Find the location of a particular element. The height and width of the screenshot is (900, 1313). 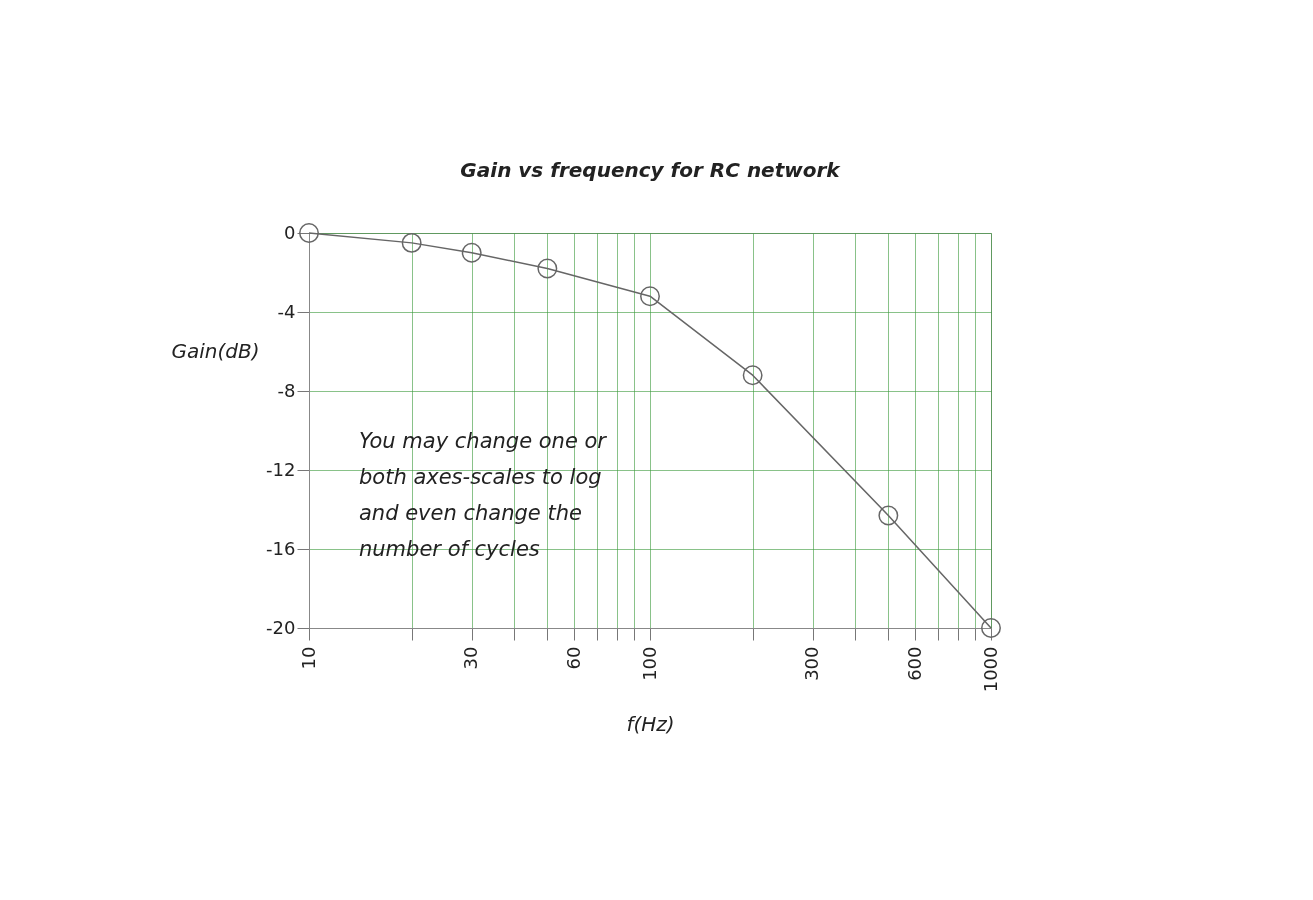

y-tick-label: -8 is located at coordinates (286, 390).